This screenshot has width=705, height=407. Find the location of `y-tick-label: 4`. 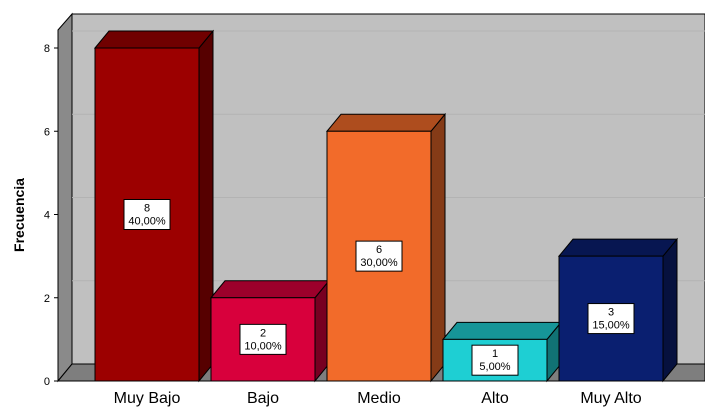

y-tick-label: 4 is located at coordinates (47, 216).